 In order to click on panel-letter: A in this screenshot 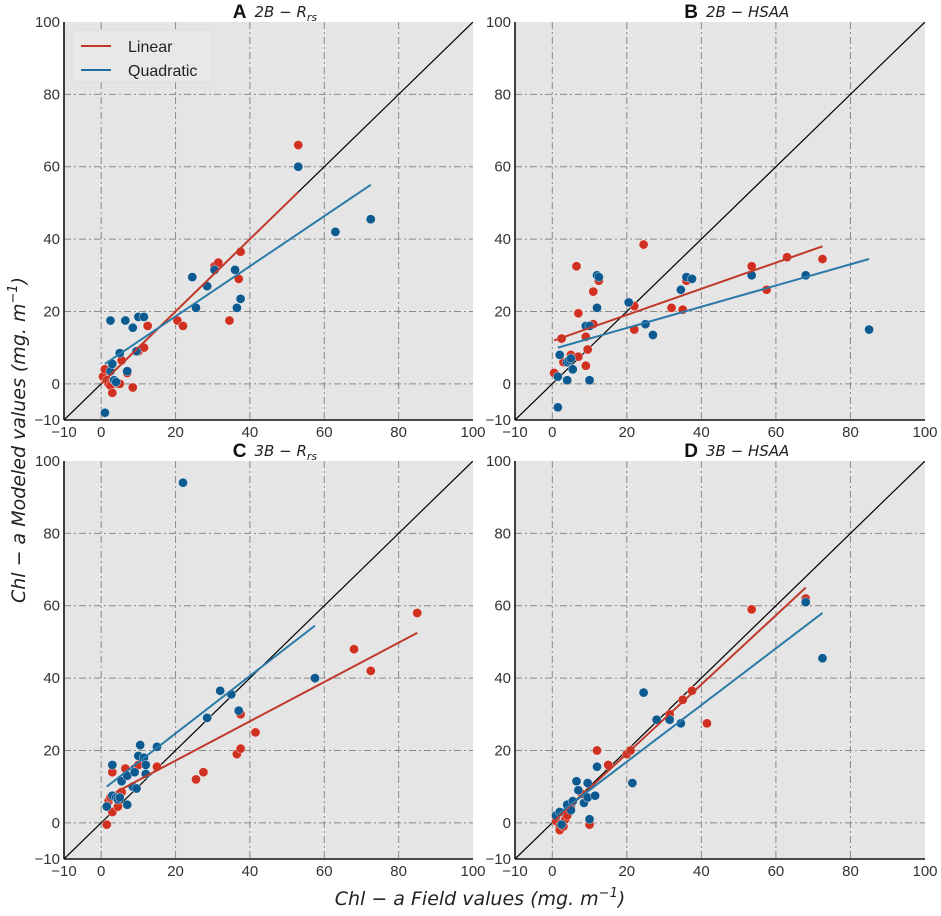, I will do `click(240, 12)`.